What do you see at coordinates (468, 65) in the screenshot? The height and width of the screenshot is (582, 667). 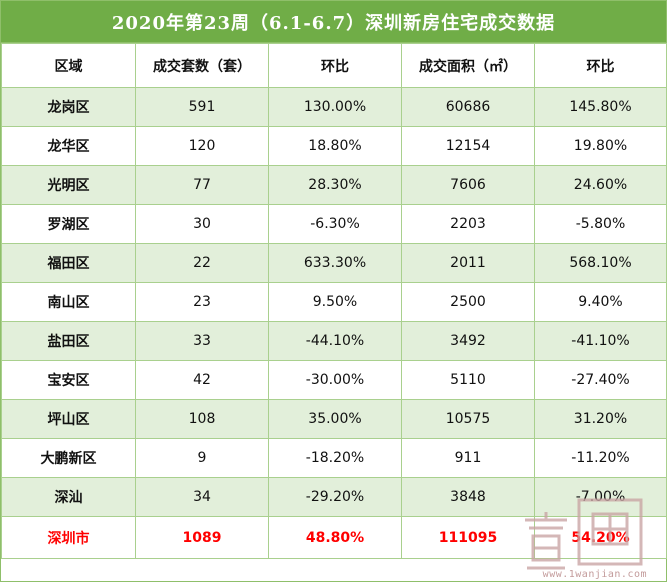 I see `header-area: 成交面积（㎡）` at bounding box center [468, 65].